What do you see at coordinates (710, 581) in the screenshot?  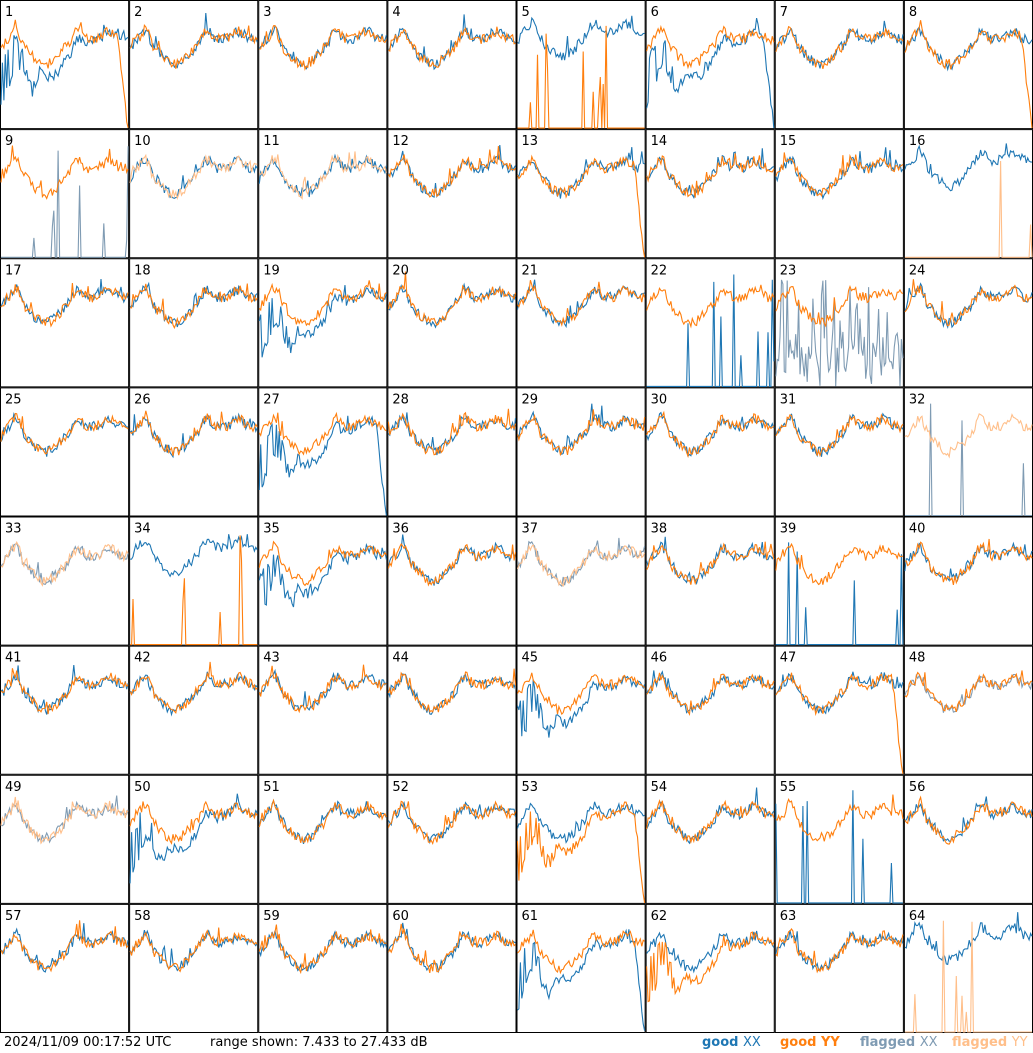 I see `panel-38: 38` at bounding box center [710, 581].